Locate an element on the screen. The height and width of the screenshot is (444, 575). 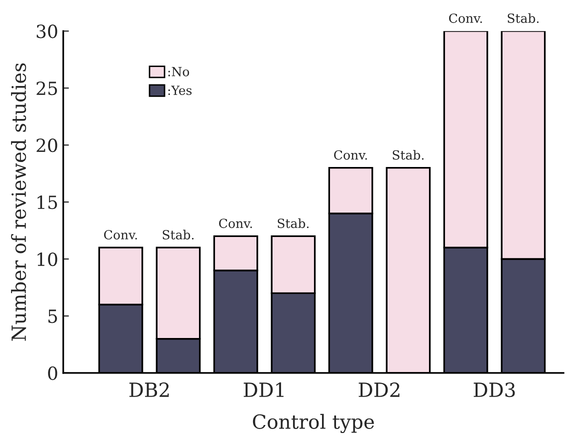
text: DB2 is located at coordinates (149, 389).